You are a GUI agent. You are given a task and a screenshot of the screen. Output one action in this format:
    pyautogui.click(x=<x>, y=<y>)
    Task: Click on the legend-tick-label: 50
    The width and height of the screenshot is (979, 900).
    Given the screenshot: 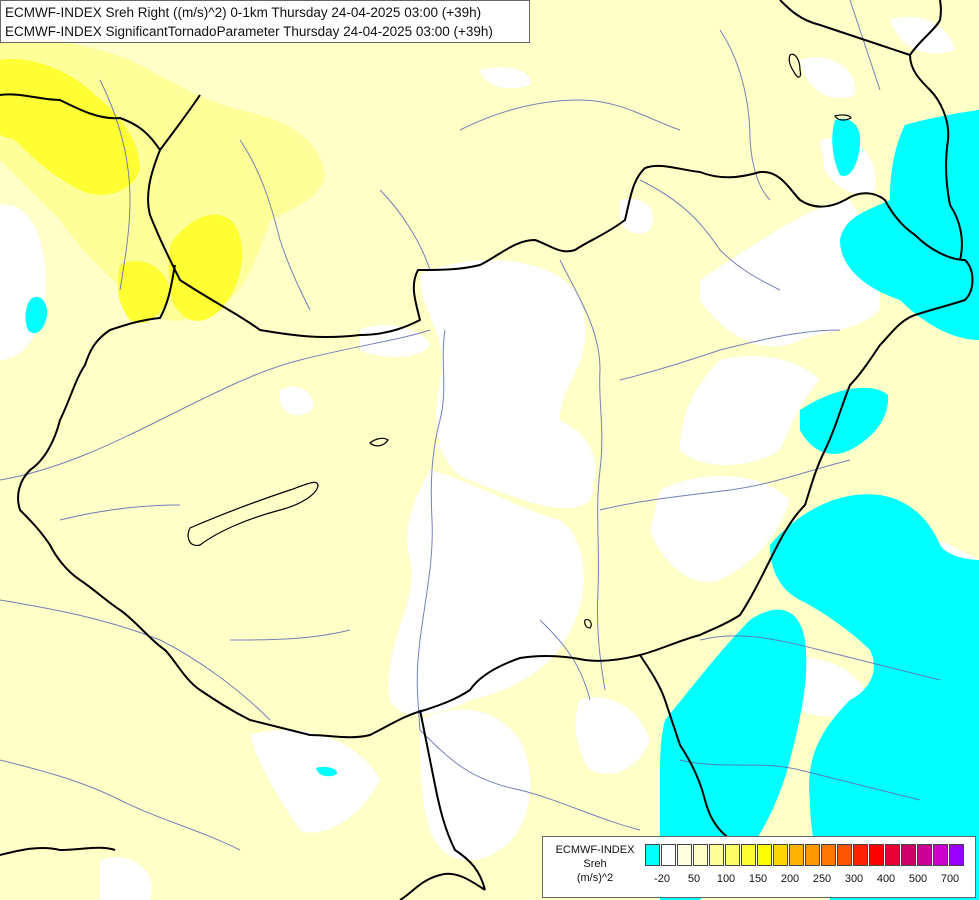 What is the action you would take?
    pyautogui.click(x=694, y=879)
    